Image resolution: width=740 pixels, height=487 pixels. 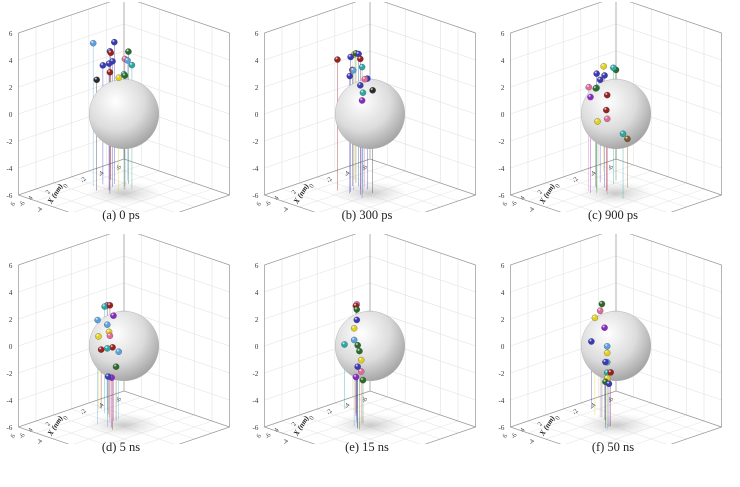 What do you see at coordinates (11, 61) in the screenshot?
I see `z-tick-label: 4` at bounding box center [11, 61].